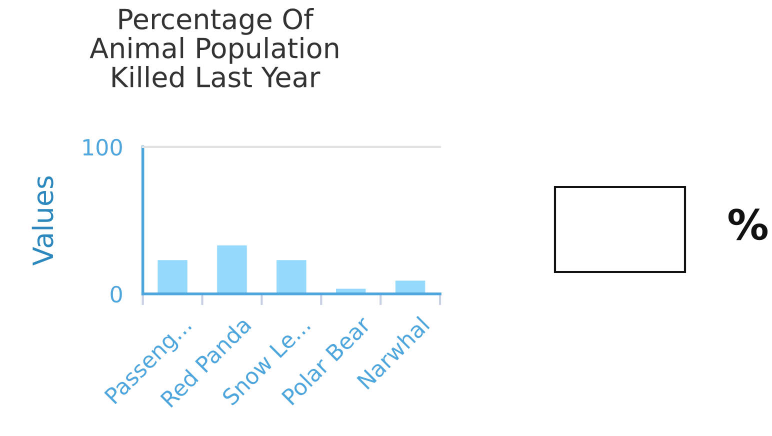 This screenshot has height=436, width=772. I want to click on y-tick-label: 100, so click(102, 147).